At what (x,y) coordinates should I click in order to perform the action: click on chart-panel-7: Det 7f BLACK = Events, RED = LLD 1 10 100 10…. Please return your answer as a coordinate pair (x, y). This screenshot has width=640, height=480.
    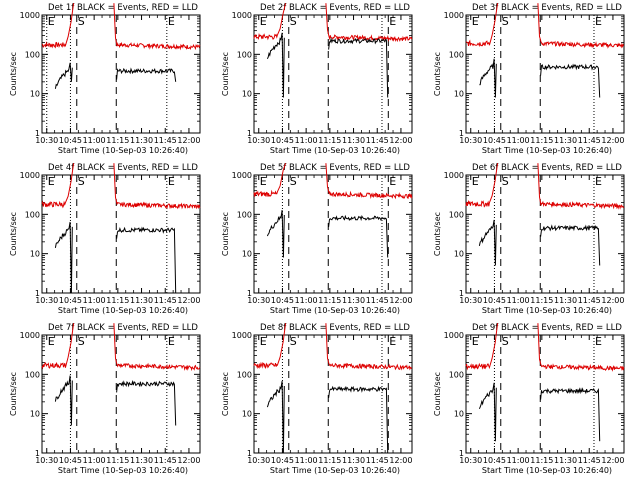
    Looking at the image, I should click on (105, 399).